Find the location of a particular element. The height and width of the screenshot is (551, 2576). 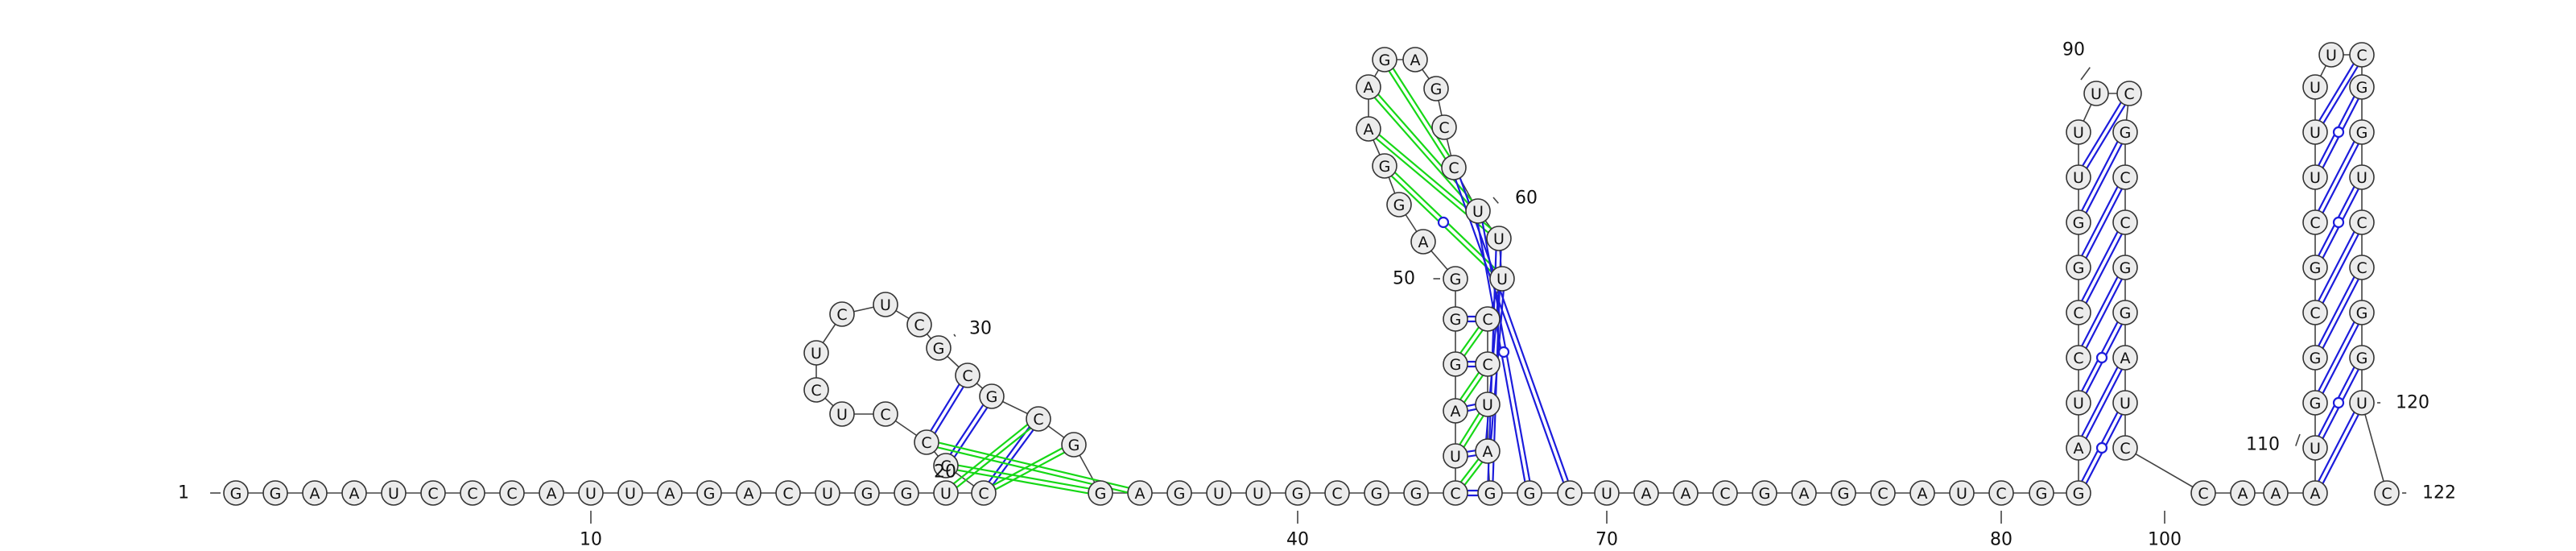

position-label-text: 120 is located at coordinates (2412, 403).